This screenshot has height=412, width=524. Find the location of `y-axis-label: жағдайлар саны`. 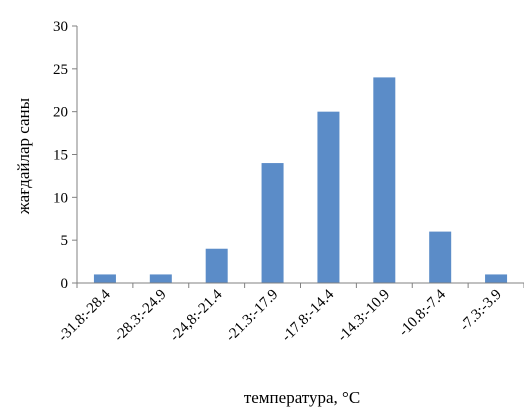

y-axis-label: жағдайлар саны is located at coordinates (23, 156).